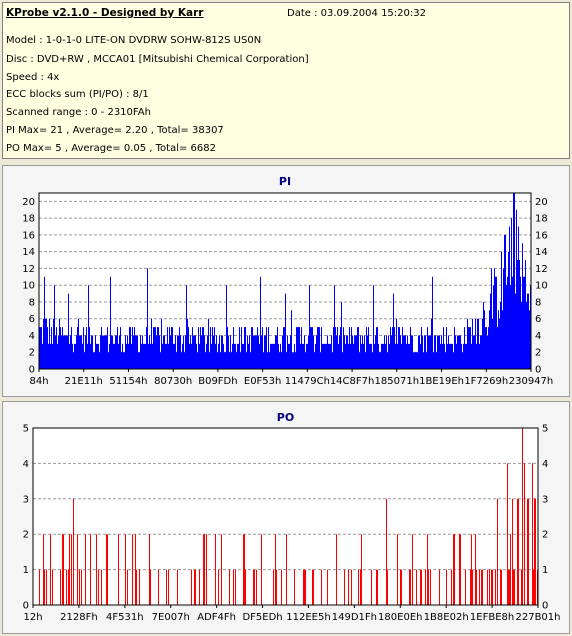 The width and height of the screenshot is (572, 636). What do you see at coordinates (26, 606) in the screenshot?
I see `po-ytick-left: 0` at bounding box center [26, 606].